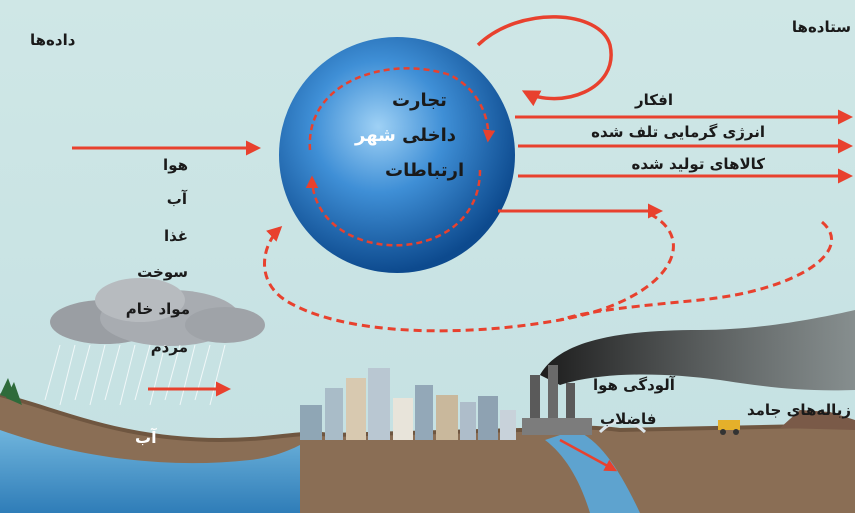  What do you see at coordinates (150, 471) in the screenshot?
I see `lake` at bounding box center [150, 471].